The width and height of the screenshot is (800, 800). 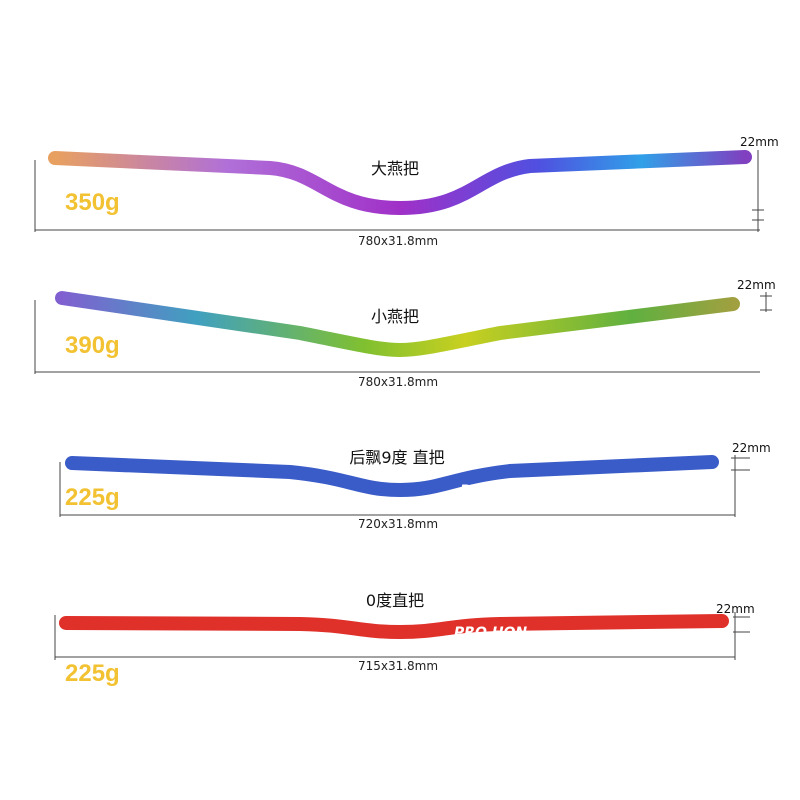 I want to click on size: 720x31.8mm, so click(x=398, y=524).